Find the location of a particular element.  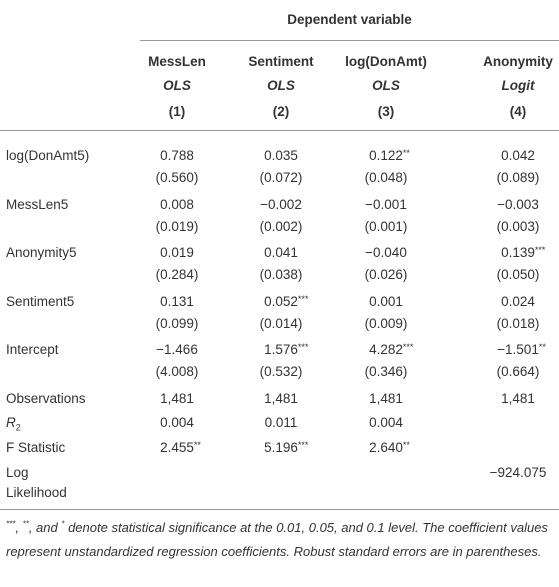

row-label: F Statistic is located at coordinates (46, 448).